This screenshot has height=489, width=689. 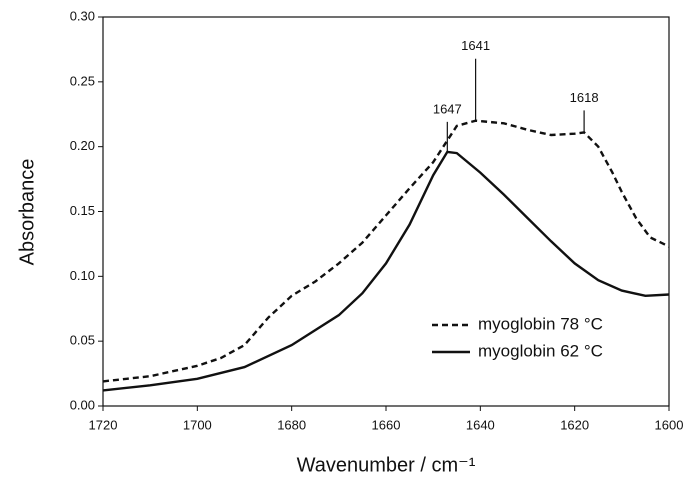 What do you see at coordinates (197, 424) in the screenshot?
I see `x-tick-label: 1700` at bounding box center [197, 424].